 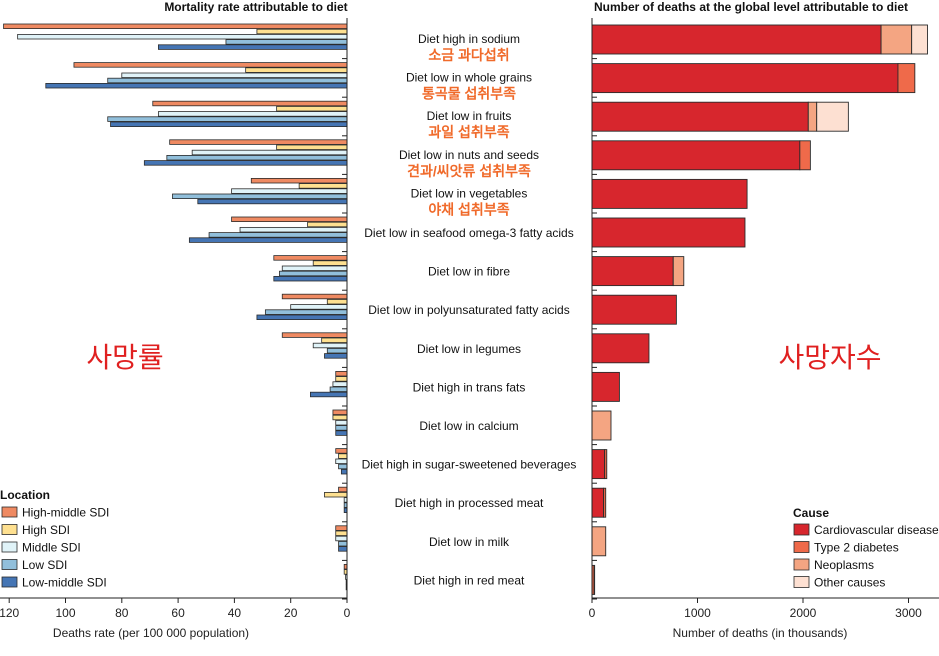 I want to click on right-legend-label-other-causes: Other causes, so click(x=849, y=583).